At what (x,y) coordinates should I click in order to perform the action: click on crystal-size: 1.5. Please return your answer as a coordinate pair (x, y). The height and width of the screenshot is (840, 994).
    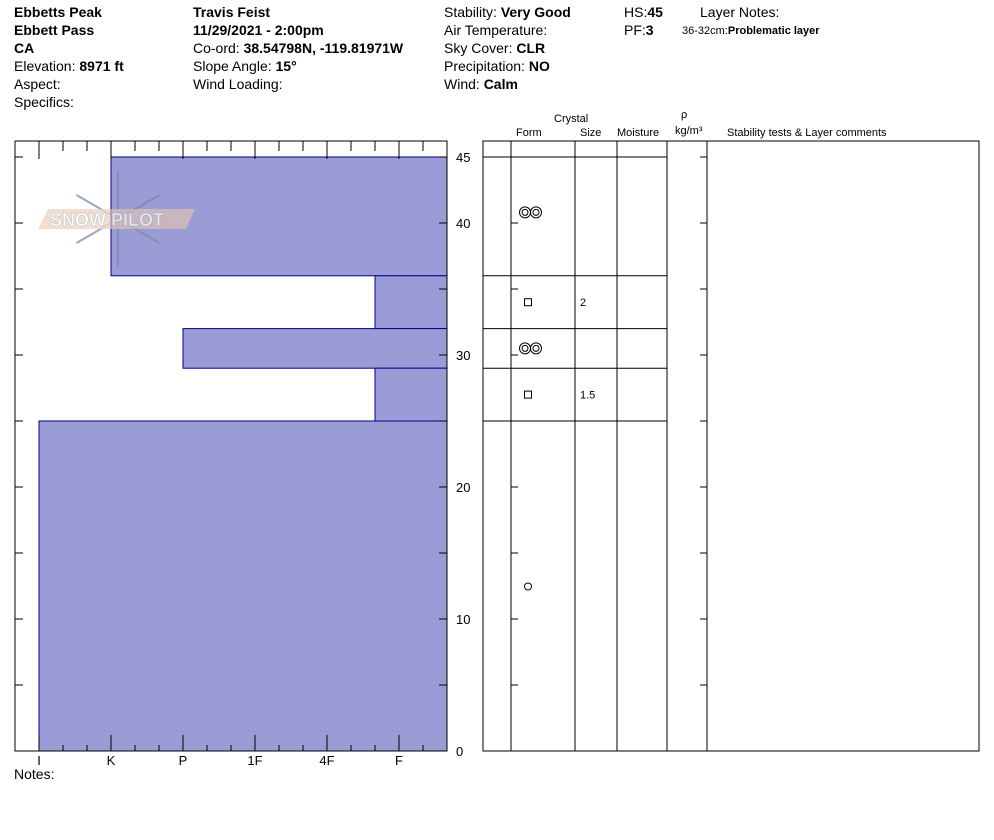
    Looking at the image, I should click on (587, 396).